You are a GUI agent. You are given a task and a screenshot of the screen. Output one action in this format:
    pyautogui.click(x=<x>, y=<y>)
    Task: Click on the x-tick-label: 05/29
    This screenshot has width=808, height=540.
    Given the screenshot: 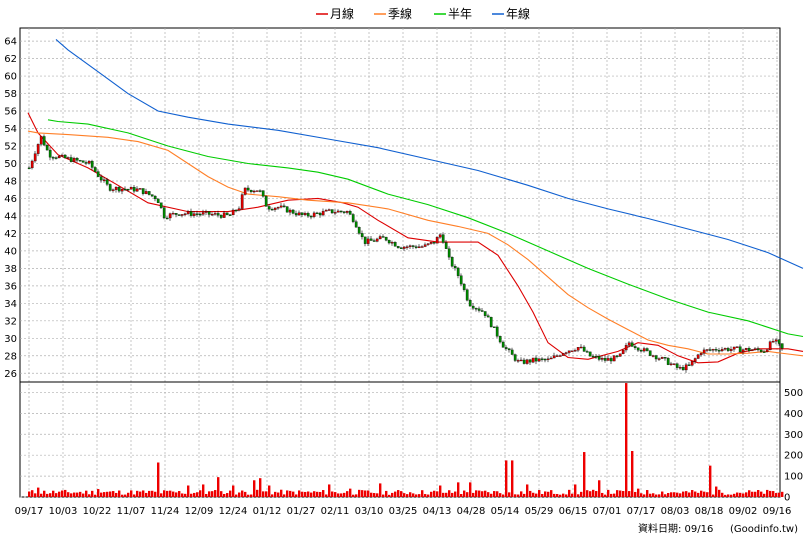 What is the action you would take?
    pyautogui.click(x=539, y=511)
    